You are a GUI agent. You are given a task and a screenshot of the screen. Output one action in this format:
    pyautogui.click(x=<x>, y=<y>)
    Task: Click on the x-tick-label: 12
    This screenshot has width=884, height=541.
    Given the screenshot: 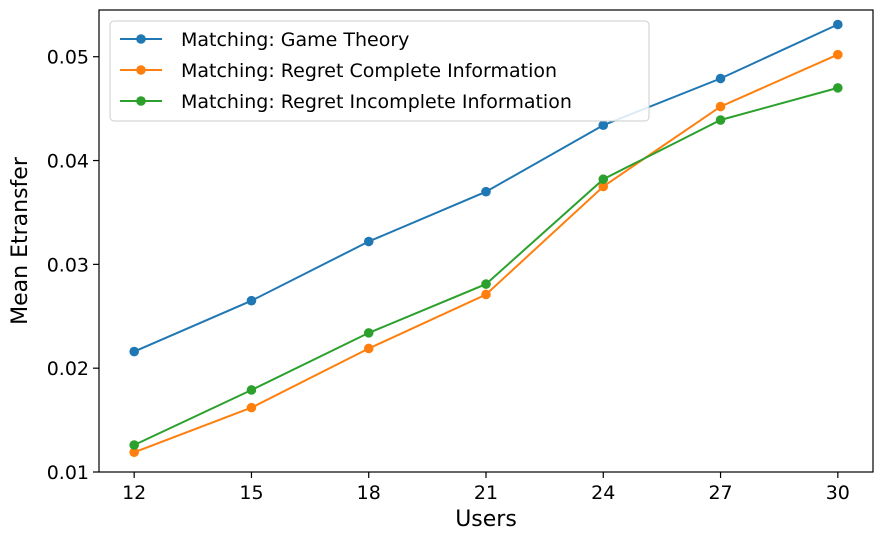 What is the action you would take?
    pyautogui.click(x=134, y=493)
    